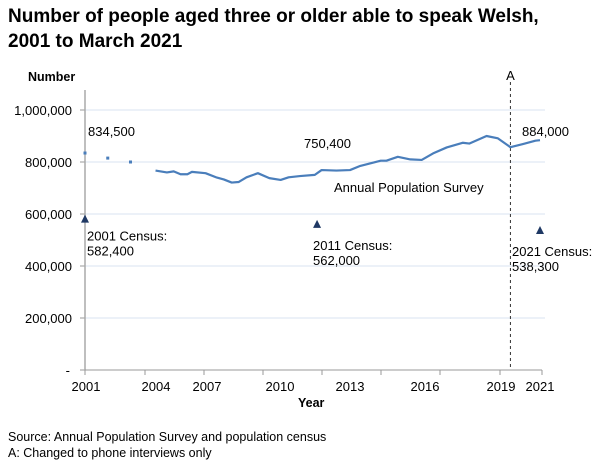 The image size is (602, 467). Describe the element at coordinates (68, 370) in the screenshot. I see `y-tick-label: -` at that location.